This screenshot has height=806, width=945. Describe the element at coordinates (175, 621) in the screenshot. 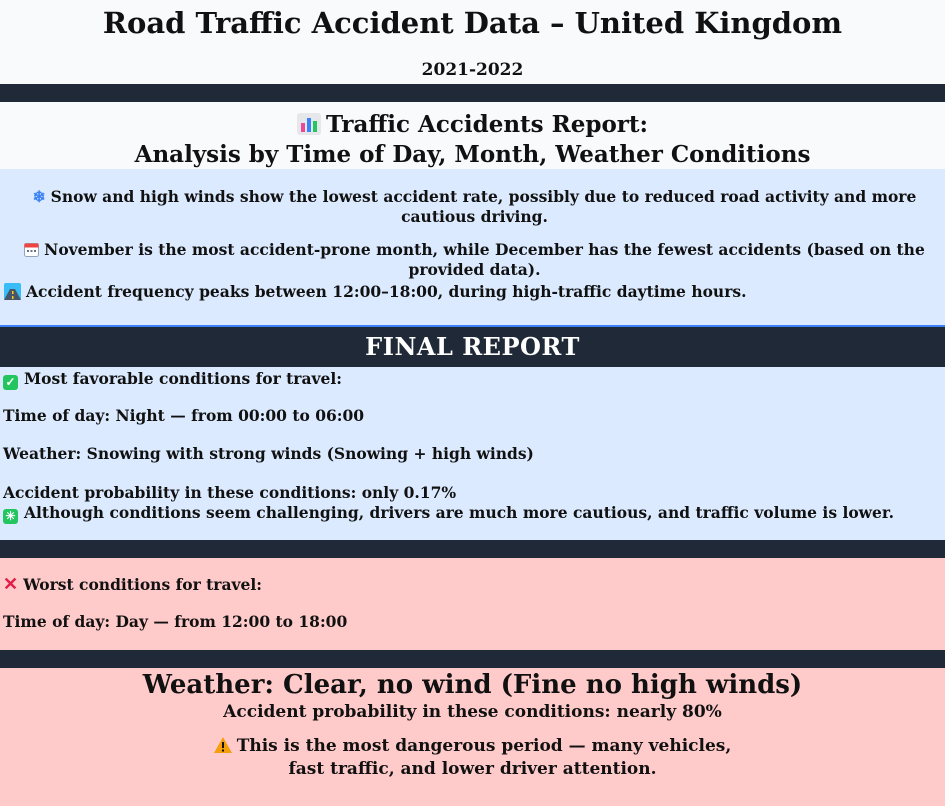

I see `worst-time: Time of day: Day — from 12:00 to 18:00` at that location.